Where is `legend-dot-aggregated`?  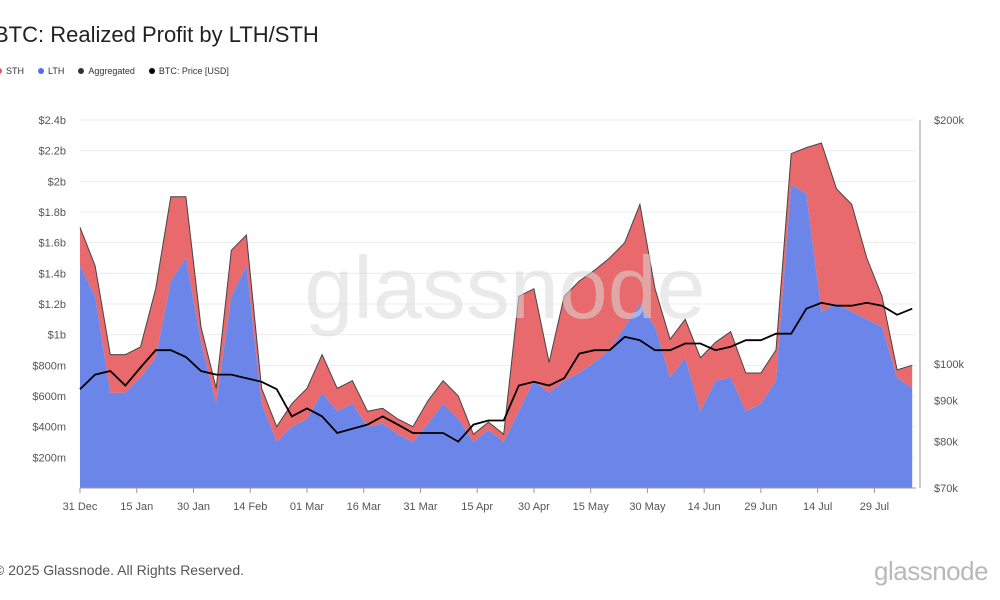
legend-dot-aggregated is located at coordinates (81, 71).